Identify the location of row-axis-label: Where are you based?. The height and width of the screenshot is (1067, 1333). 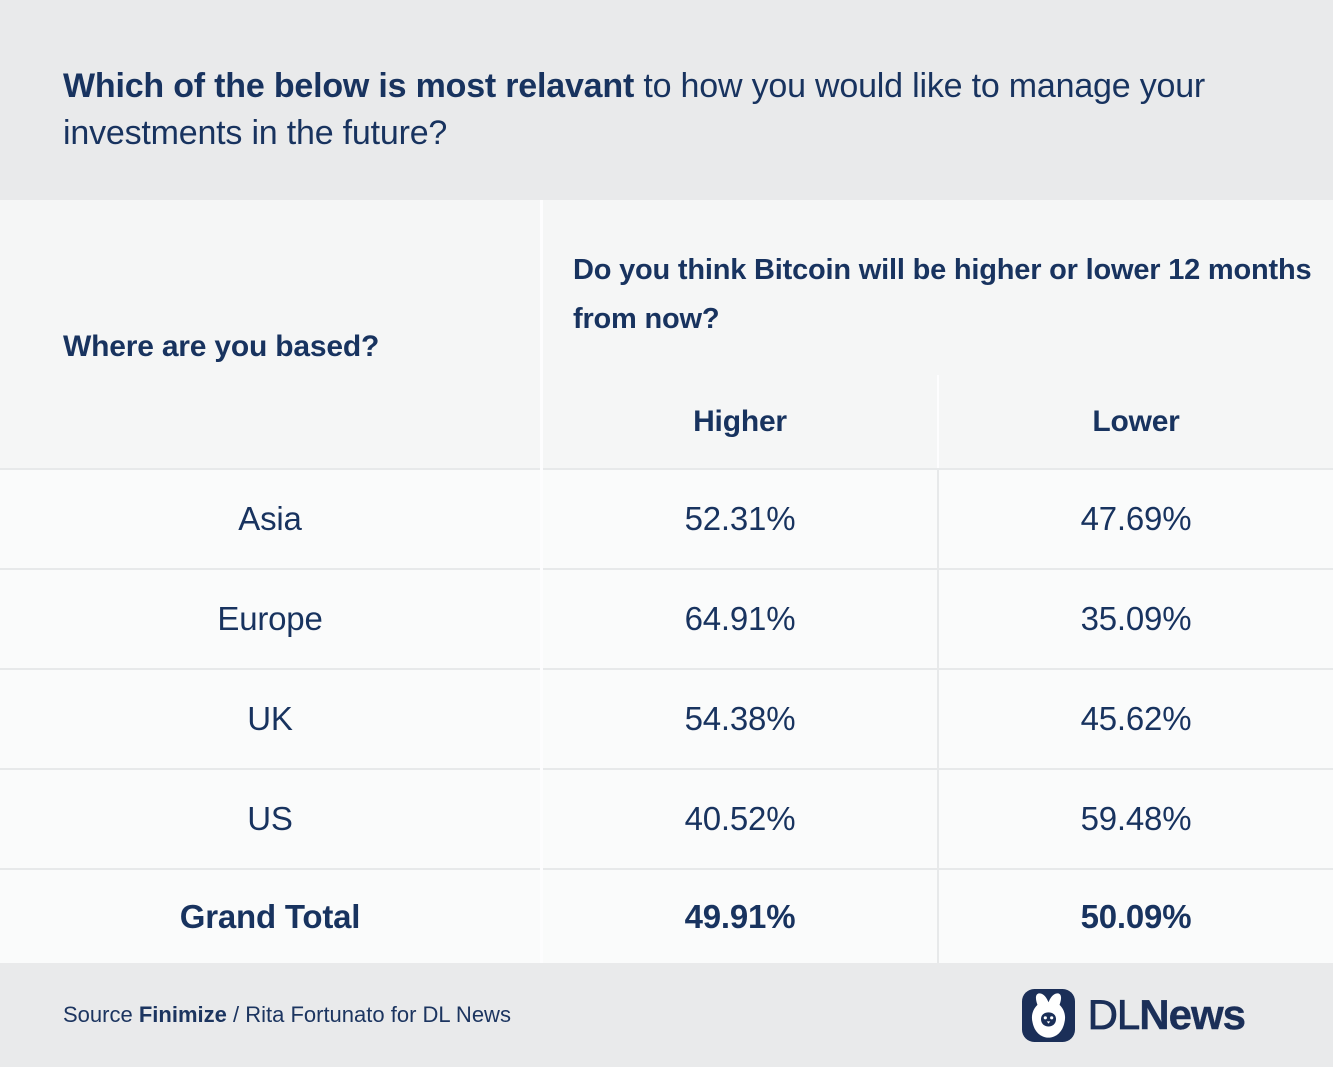
(221, 346).